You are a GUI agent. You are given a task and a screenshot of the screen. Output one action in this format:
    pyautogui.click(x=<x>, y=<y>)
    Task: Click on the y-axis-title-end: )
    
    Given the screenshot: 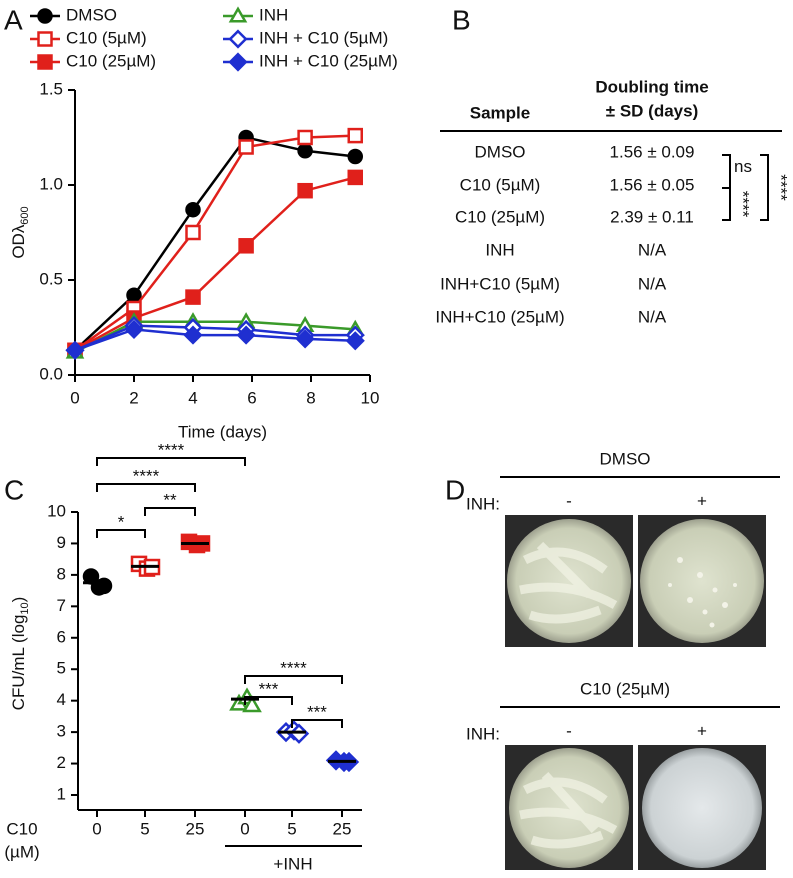 What is the action you would take?
    pyautogui.click(x=18, y=600)
    